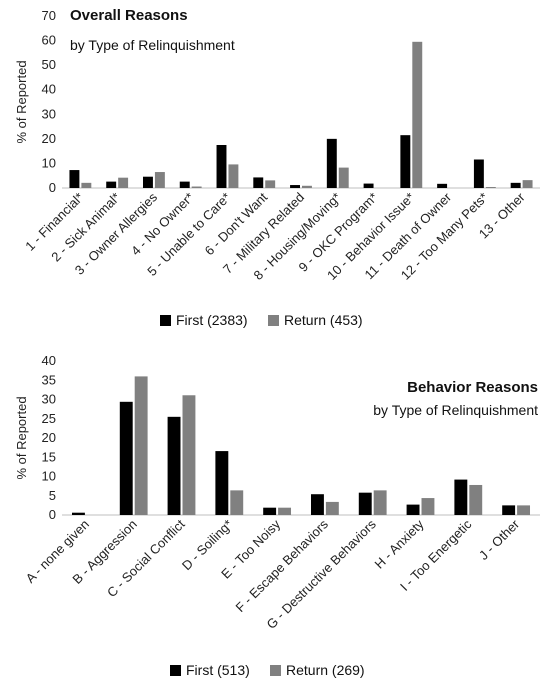 Image resolution: width=550 pixels, height=693 pixels. Describe the element at coordinates (49, 379) in the screenshot. I see `y-tick-label: 35` at that location.